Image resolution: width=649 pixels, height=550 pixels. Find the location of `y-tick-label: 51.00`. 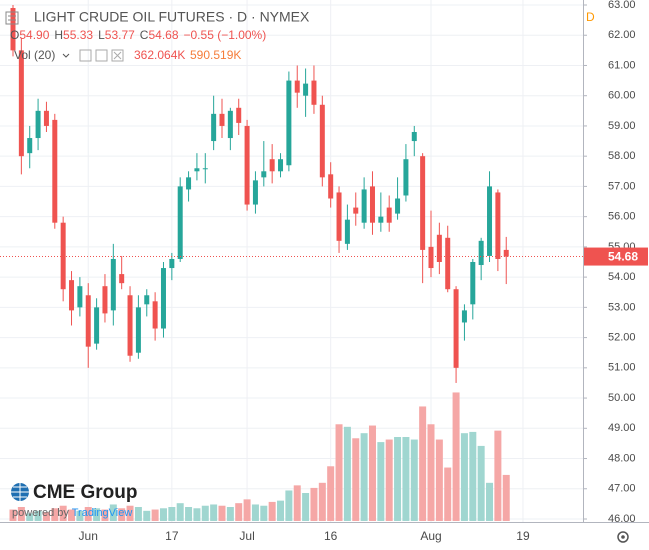

y-tick-label: 51.00 is located at coordinates (622, 368).